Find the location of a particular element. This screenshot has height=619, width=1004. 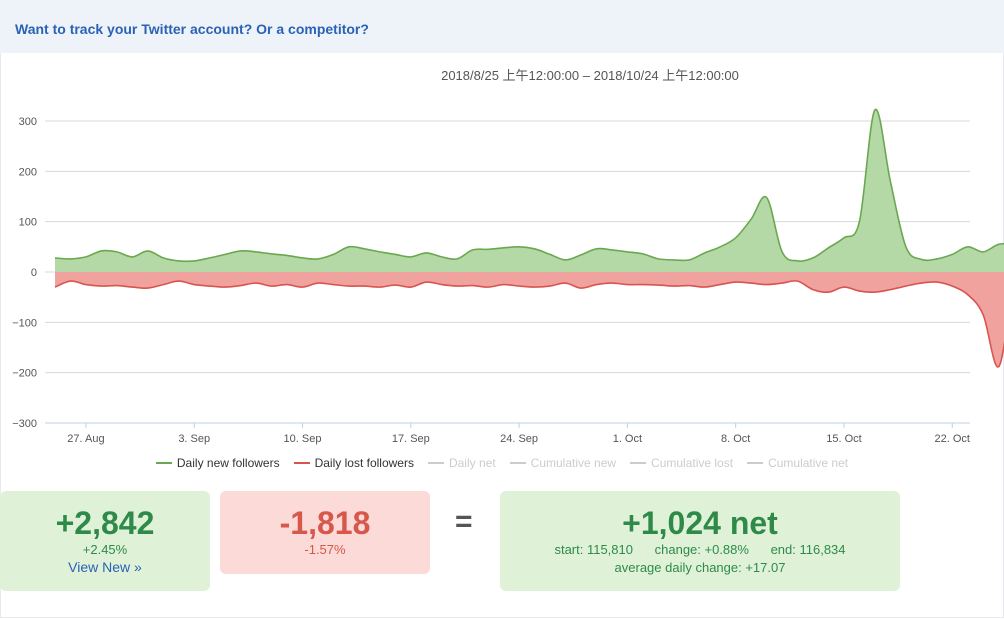

legend-label: Cumulative new is located at coordinates (573, 463).